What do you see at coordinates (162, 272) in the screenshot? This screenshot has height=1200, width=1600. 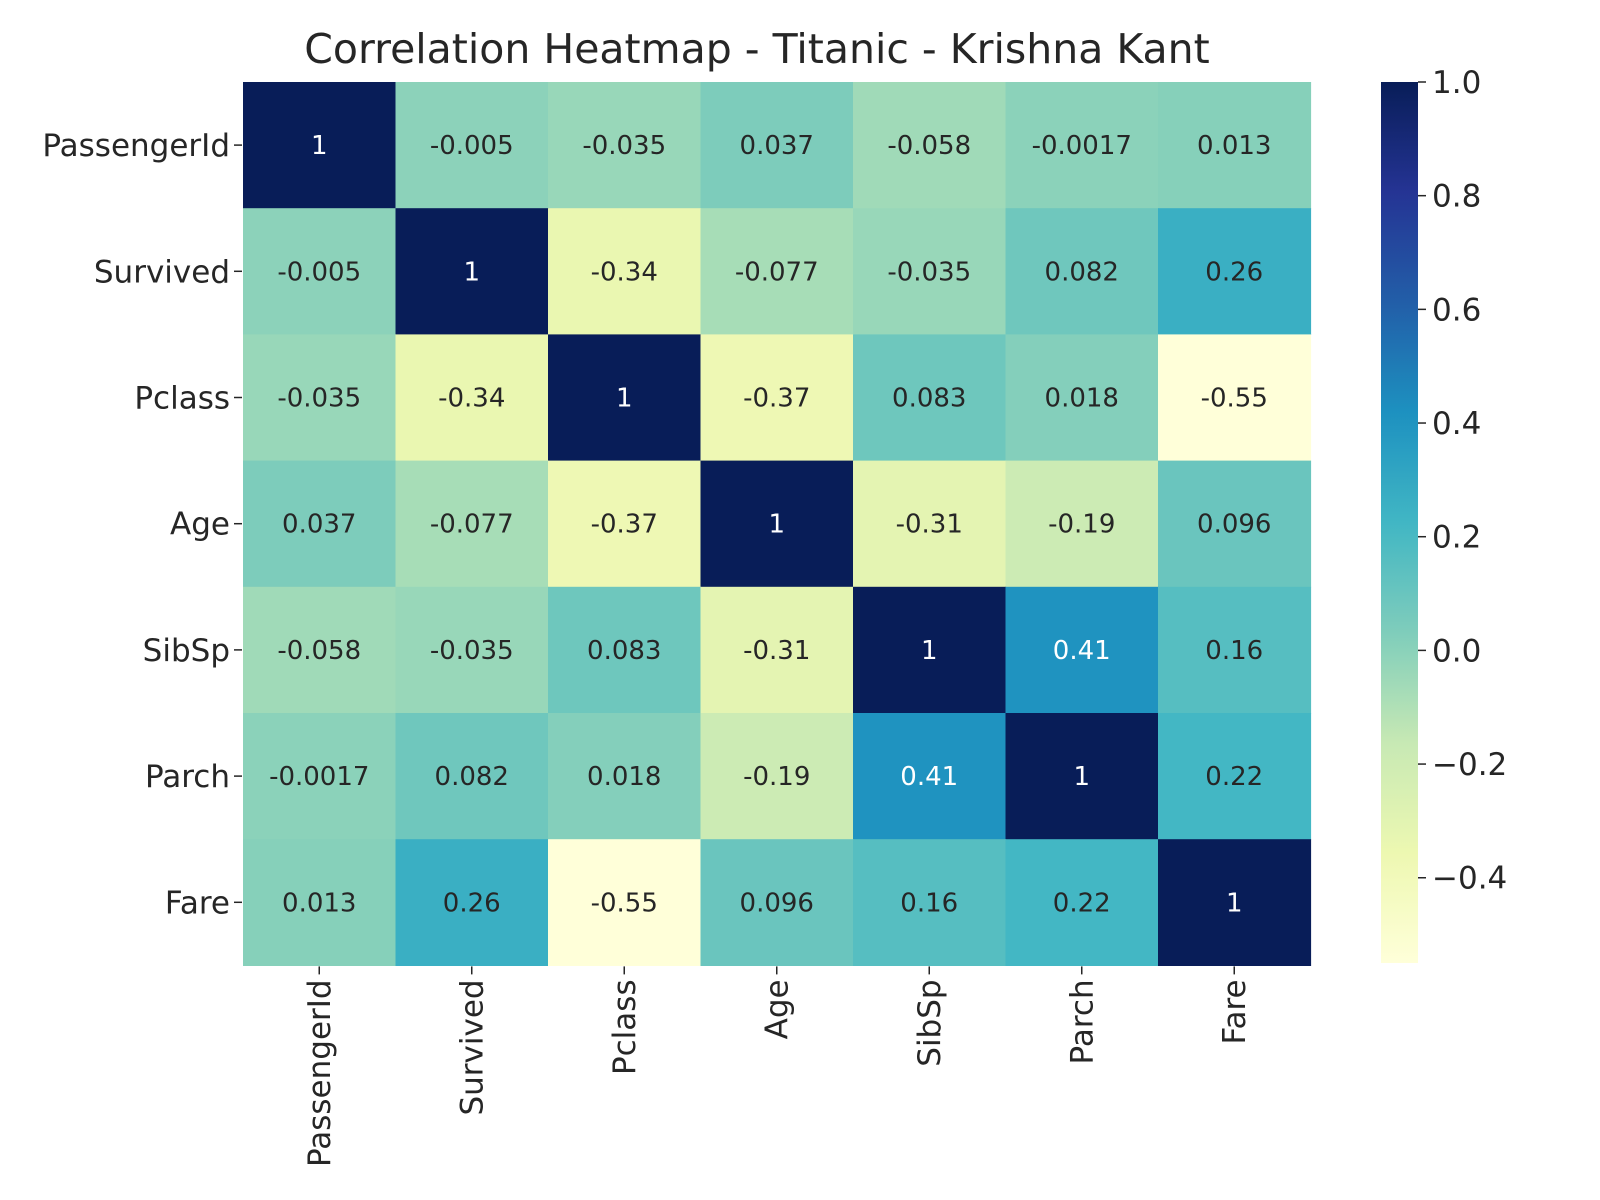 I see `row-tick-label: Survived` at bounding box center [162, 272].